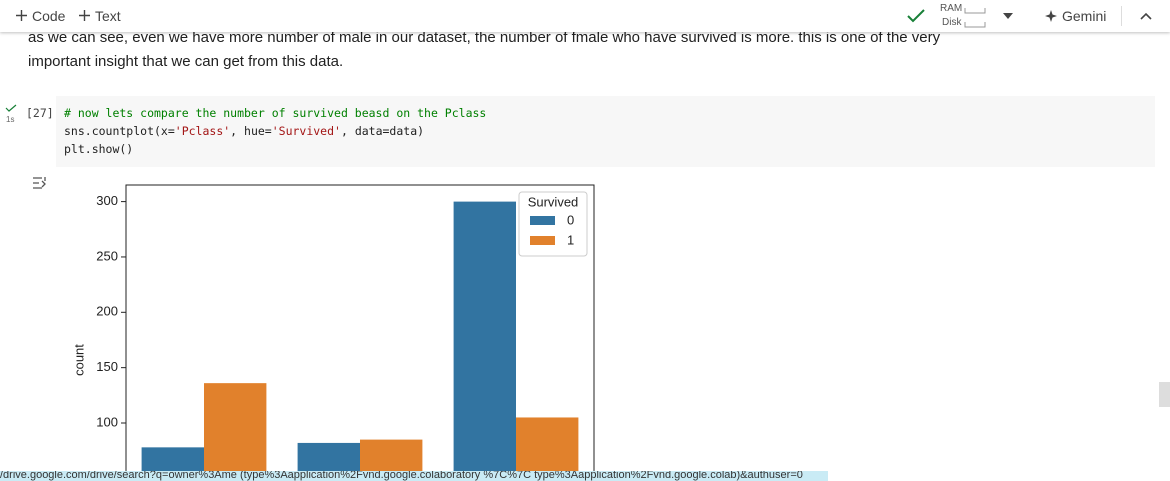 Image resolution: width=1170 pixels, height=481 pixels. I want to click on code-line: plt.show(), so click(98, 149).